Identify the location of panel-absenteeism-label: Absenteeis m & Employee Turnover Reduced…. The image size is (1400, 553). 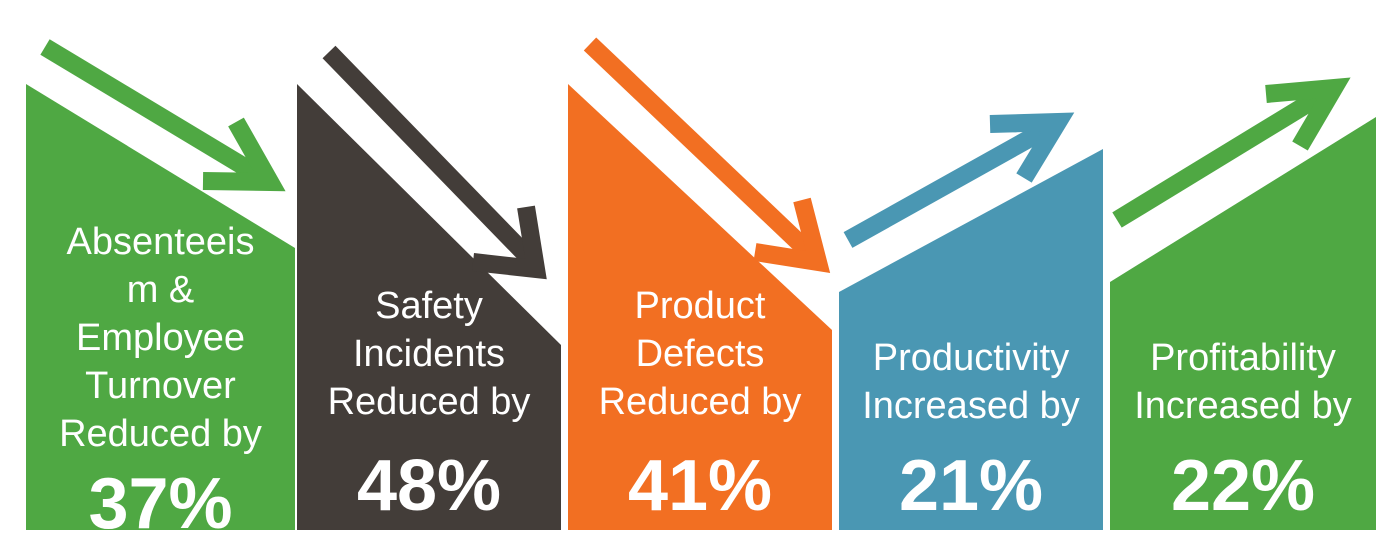
(160, 338).